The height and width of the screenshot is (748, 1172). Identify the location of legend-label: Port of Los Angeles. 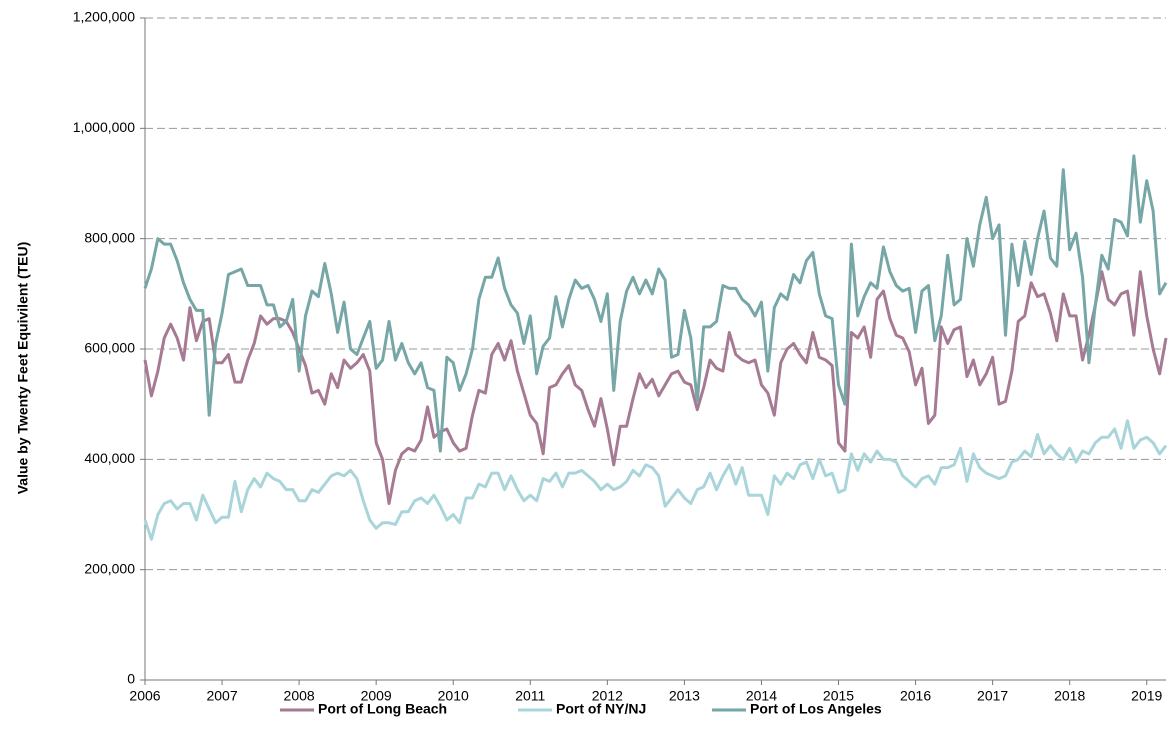
(816, 709).